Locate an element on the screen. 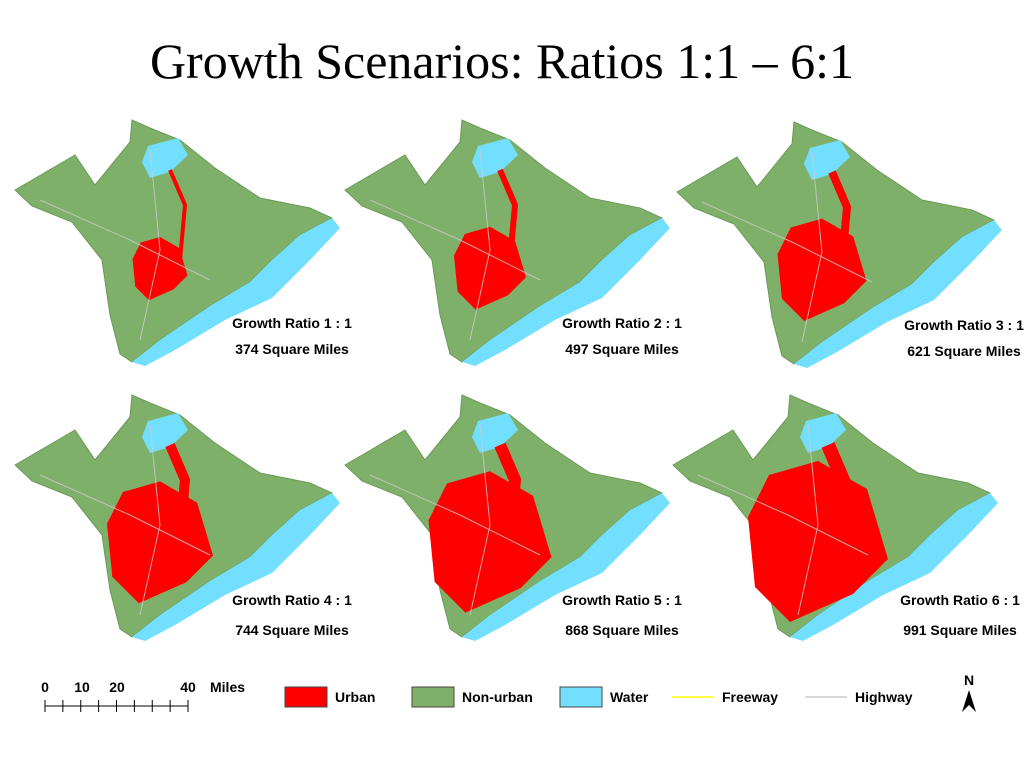  scale-label: 20 is located at coordinates (117, 687).